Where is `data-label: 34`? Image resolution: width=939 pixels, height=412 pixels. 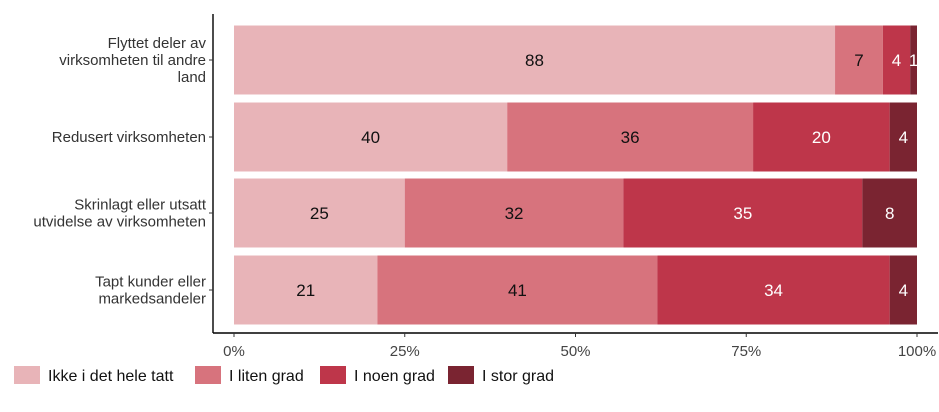 data-label: 34 is located at coordinates (773, 290).